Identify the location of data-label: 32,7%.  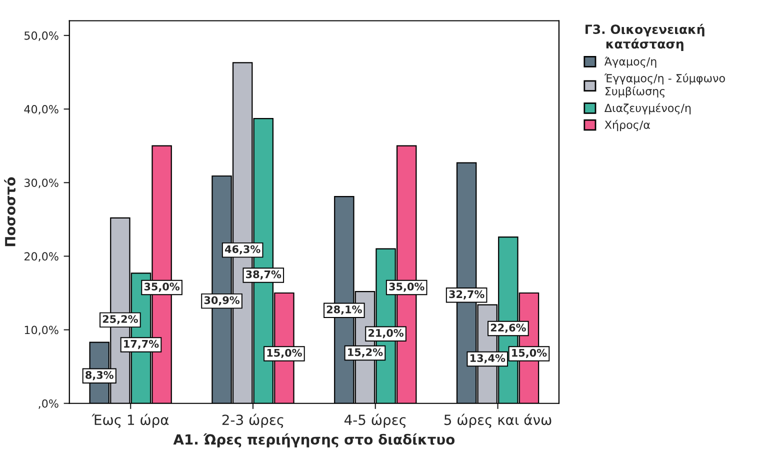
(466, 295).